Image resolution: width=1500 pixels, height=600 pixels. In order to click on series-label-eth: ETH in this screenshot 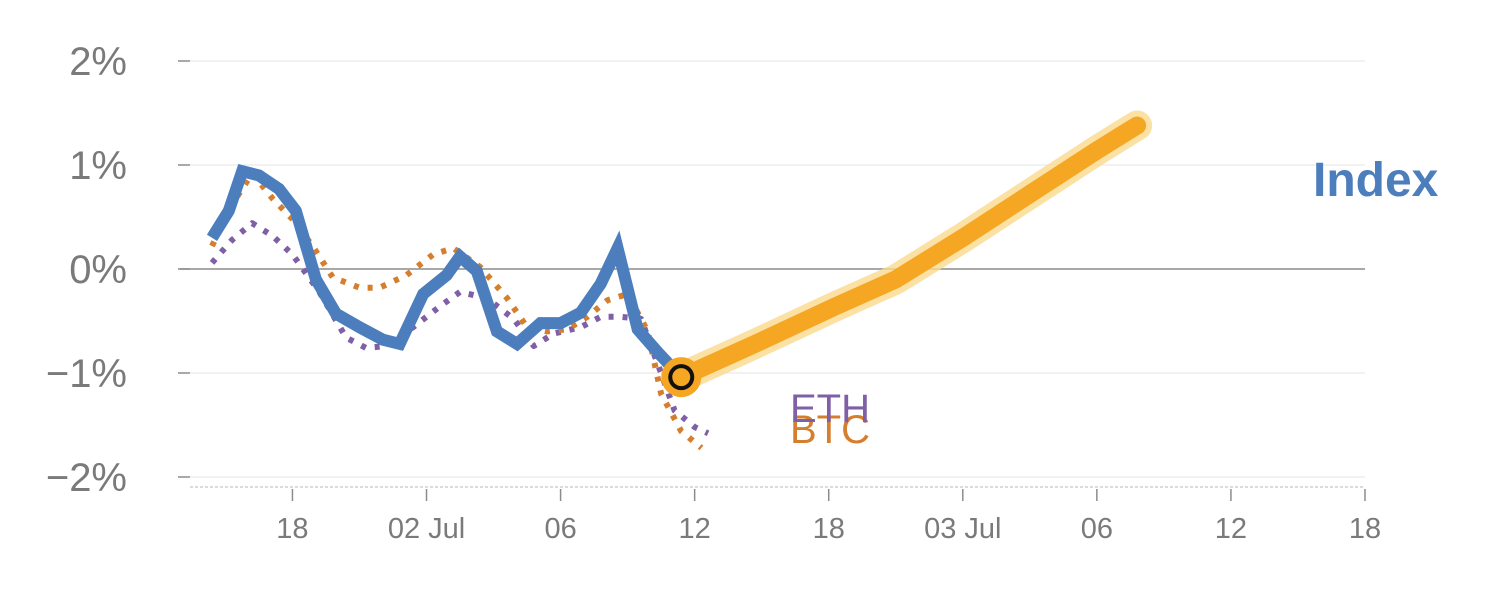, I will do `click(830, 409)`.